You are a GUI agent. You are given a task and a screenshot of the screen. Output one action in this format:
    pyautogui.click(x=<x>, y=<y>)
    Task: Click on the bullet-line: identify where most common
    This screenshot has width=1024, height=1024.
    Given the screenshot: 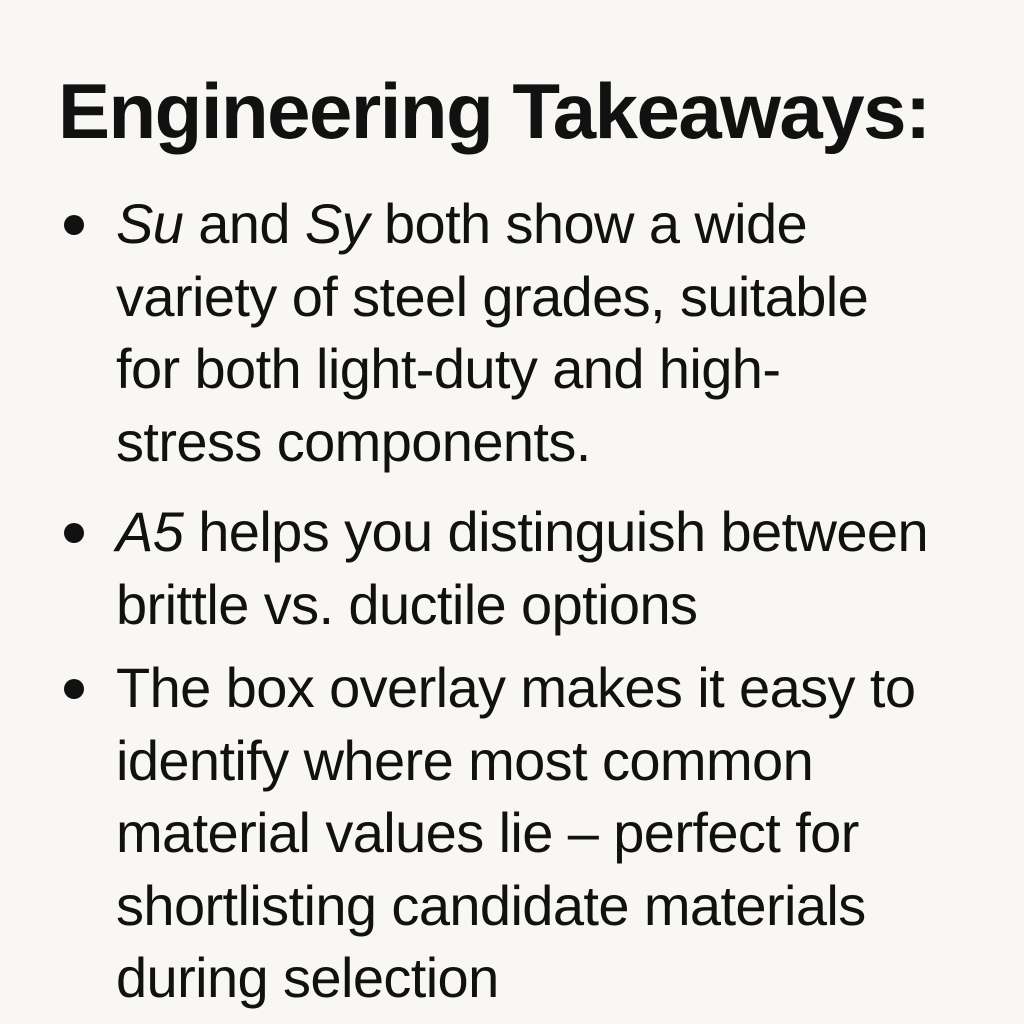 What is the action you would take?
    pyautogui.click(x=465, y=760)
    